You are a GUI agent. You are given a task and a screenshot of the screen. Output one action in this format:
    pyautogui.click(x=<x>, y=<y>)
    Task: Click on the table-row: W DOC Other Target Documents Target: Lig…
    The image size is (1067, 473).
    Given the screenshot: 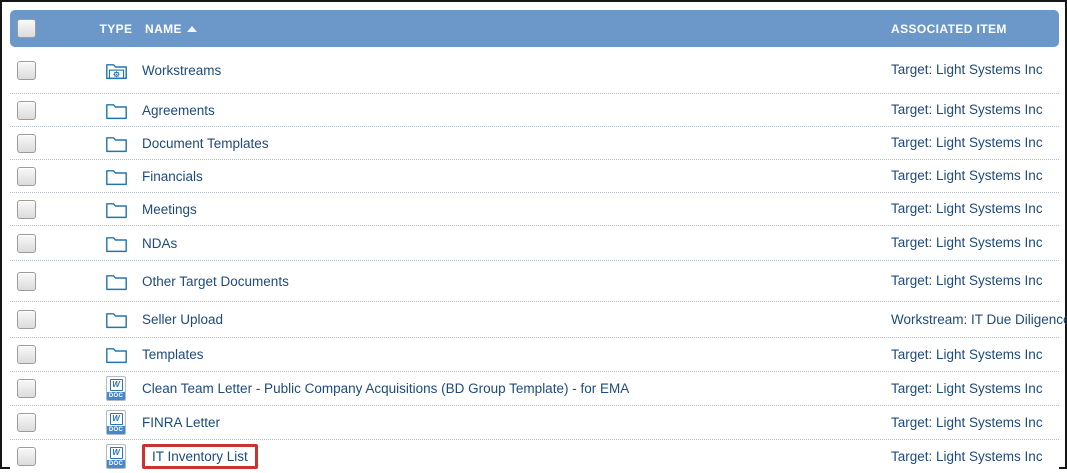 What is the action you would take?
    pyautogui.click(x=534, y=281)
    